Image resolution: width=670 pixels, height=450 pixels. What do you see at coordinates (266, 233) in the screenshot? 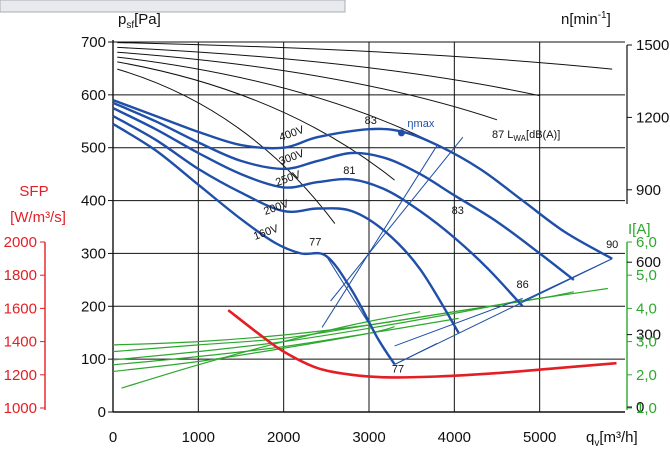
I see `voltage-label: 160V` at bounding box center [266, 233].